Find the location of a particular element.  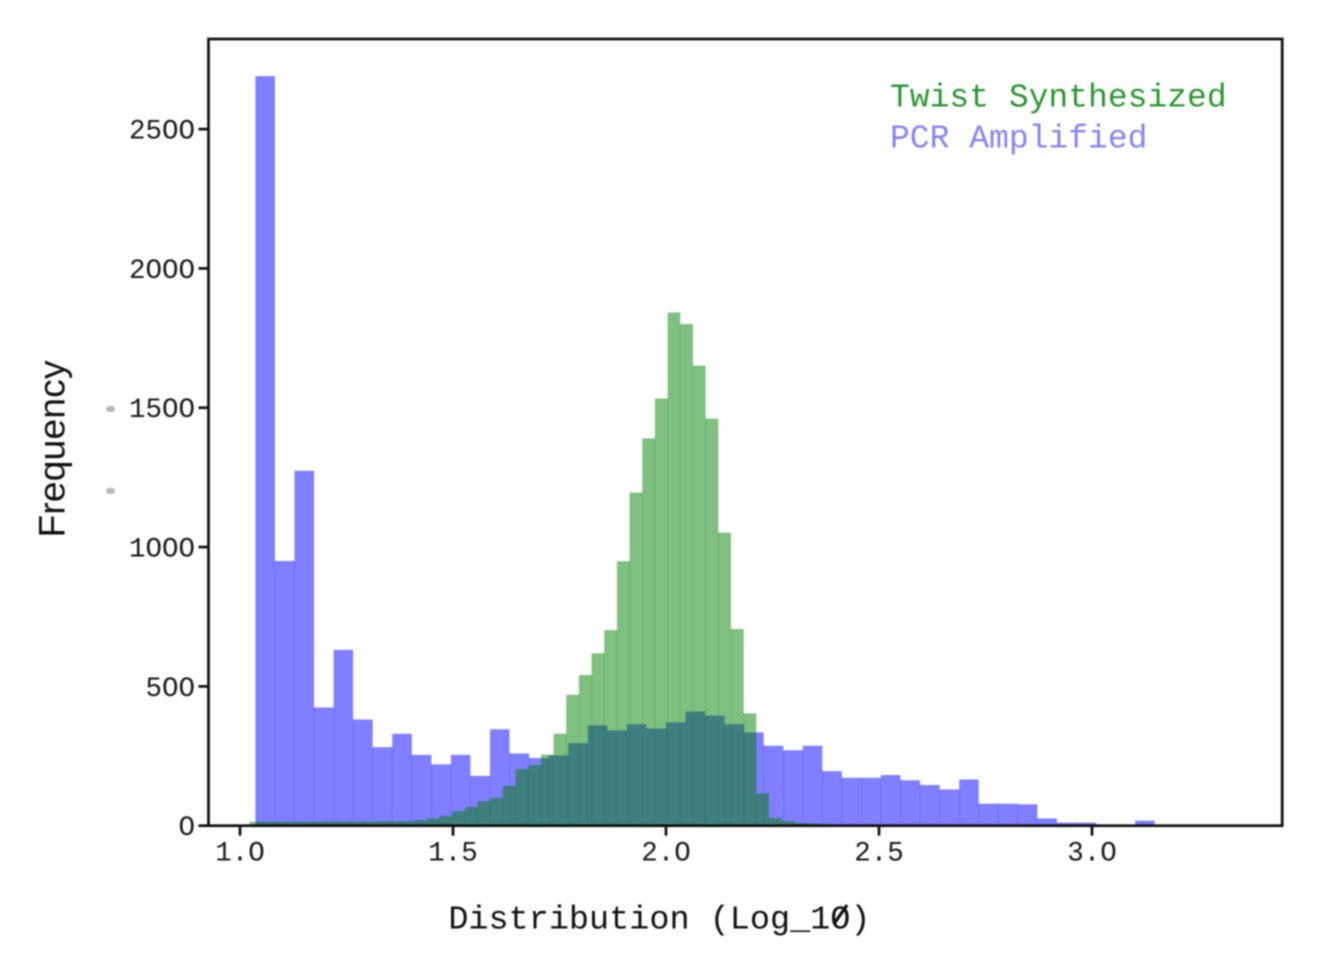

svg-text: 2.5 is located at coordinates (879, 854).